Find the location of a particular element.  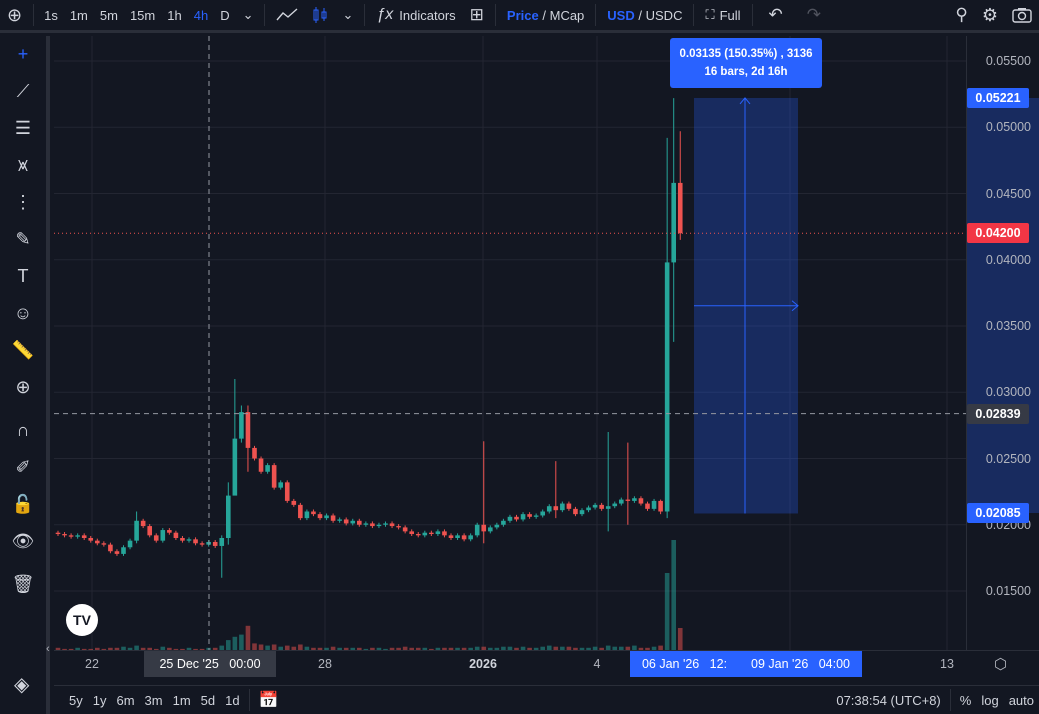

tradingview-logo: TV is located at coordinates (82, 620).